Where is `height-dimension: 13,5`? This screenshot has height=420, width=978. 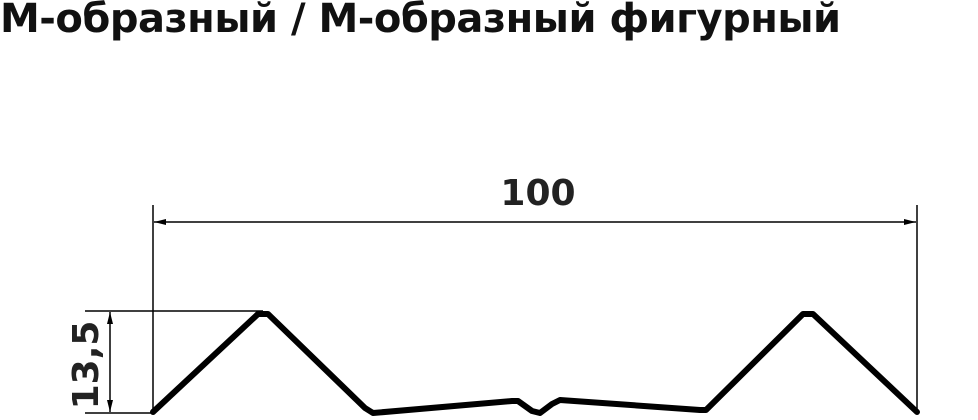
height-dimension: 13,5 is located at coordinates (164, 362).